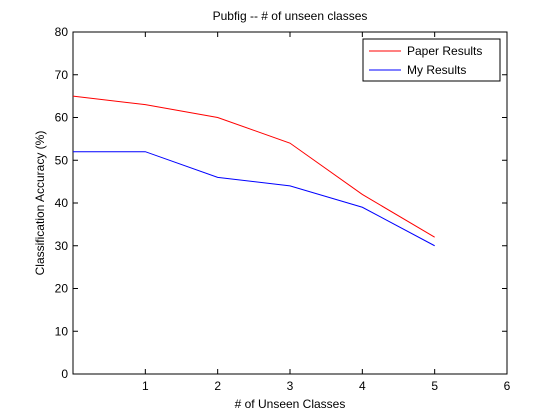 Image resolution: width=560 pixels, height=420 pixels. I want to click on x-tick-label: 2, so click(217, 386).